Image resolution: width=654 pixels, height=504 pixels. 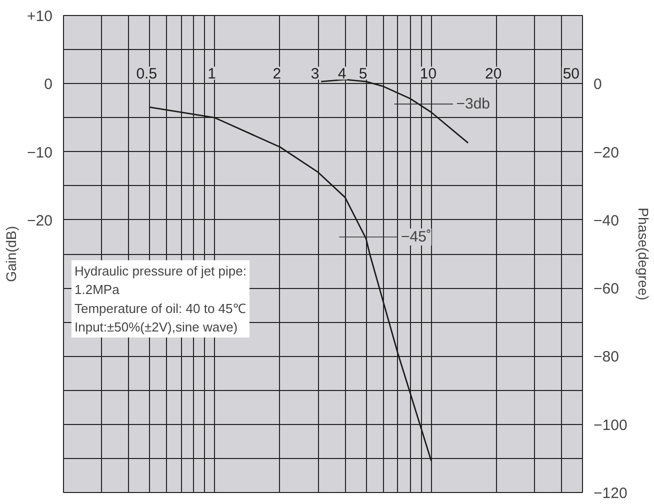 I want to click on y2-tick-label: −80, so click(x=606, y=357).